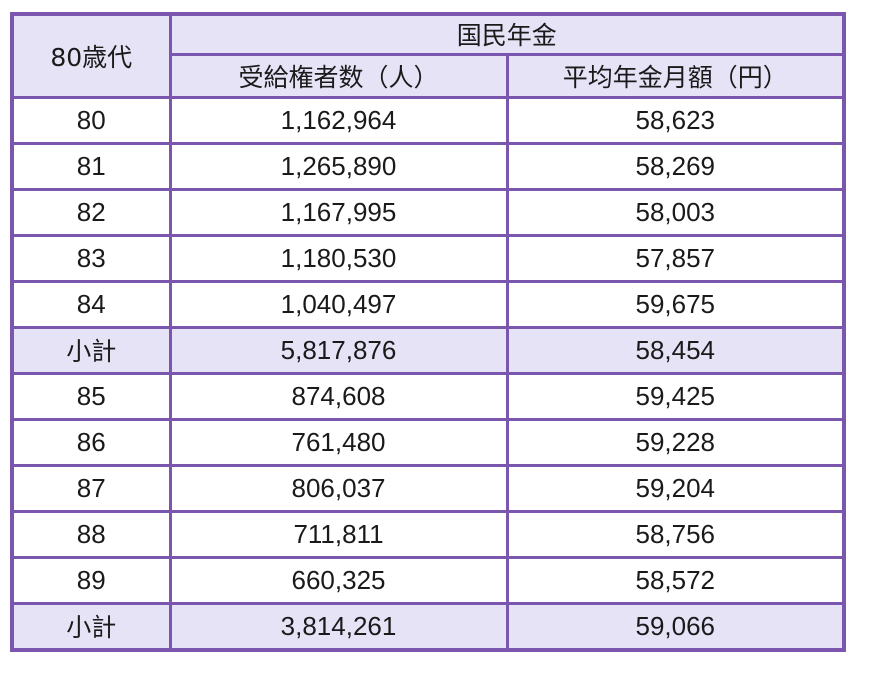  Describe the element at coordinates (675, 75) in the screenshot. I see `avg-monthly-column-header: 平均年金月額（円）` at that location.